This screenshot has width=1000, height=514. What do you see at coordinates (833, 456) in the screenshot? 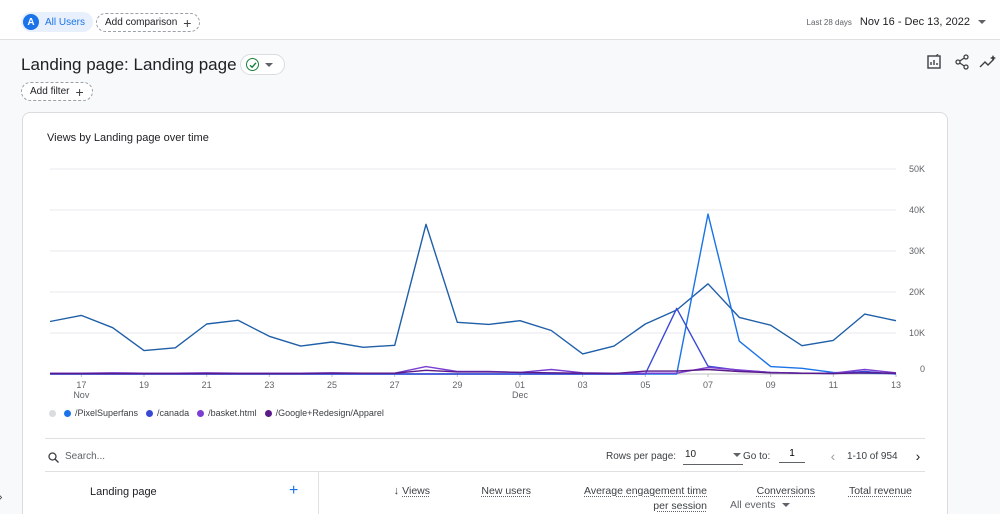
I see `chevron-left-icon: ‹` at bounding box center [833, 456].